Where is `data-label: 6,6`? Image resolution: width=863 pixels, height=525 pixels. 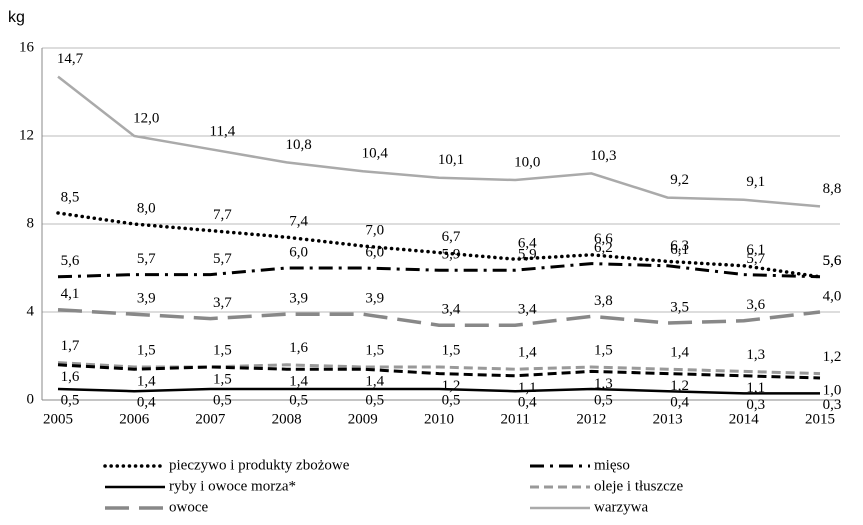
data-label: 6,6 is located at coordinates (603, 239).